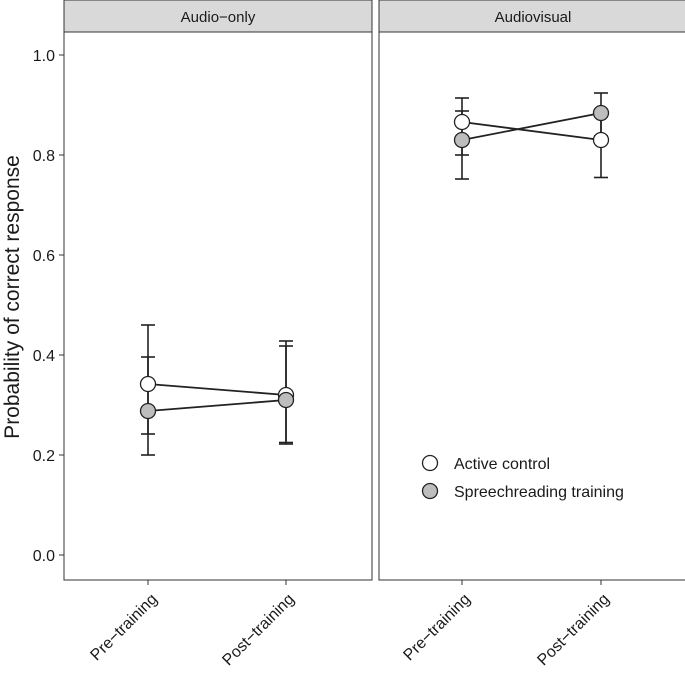  What do you see at coordinates (48, 306) in the screenshot?
I see `y-axis: 0.0 0.2 0.4 0.6 0.8 1.0` at bounding box center [48, 306].